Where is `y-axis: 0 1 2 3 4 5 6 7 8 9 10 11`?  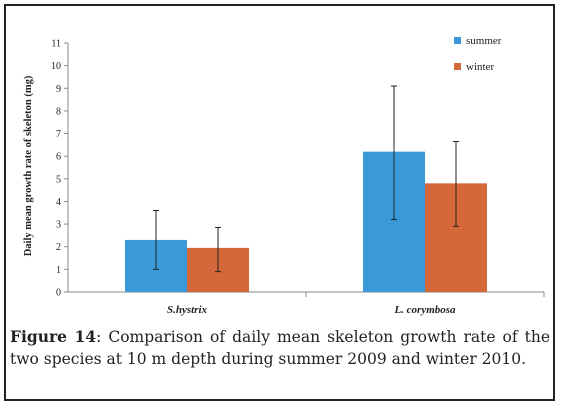 y-axis: 0 1 2 3 4 5 6 7 8 9 10 11 is located at coordinates (60, 169).